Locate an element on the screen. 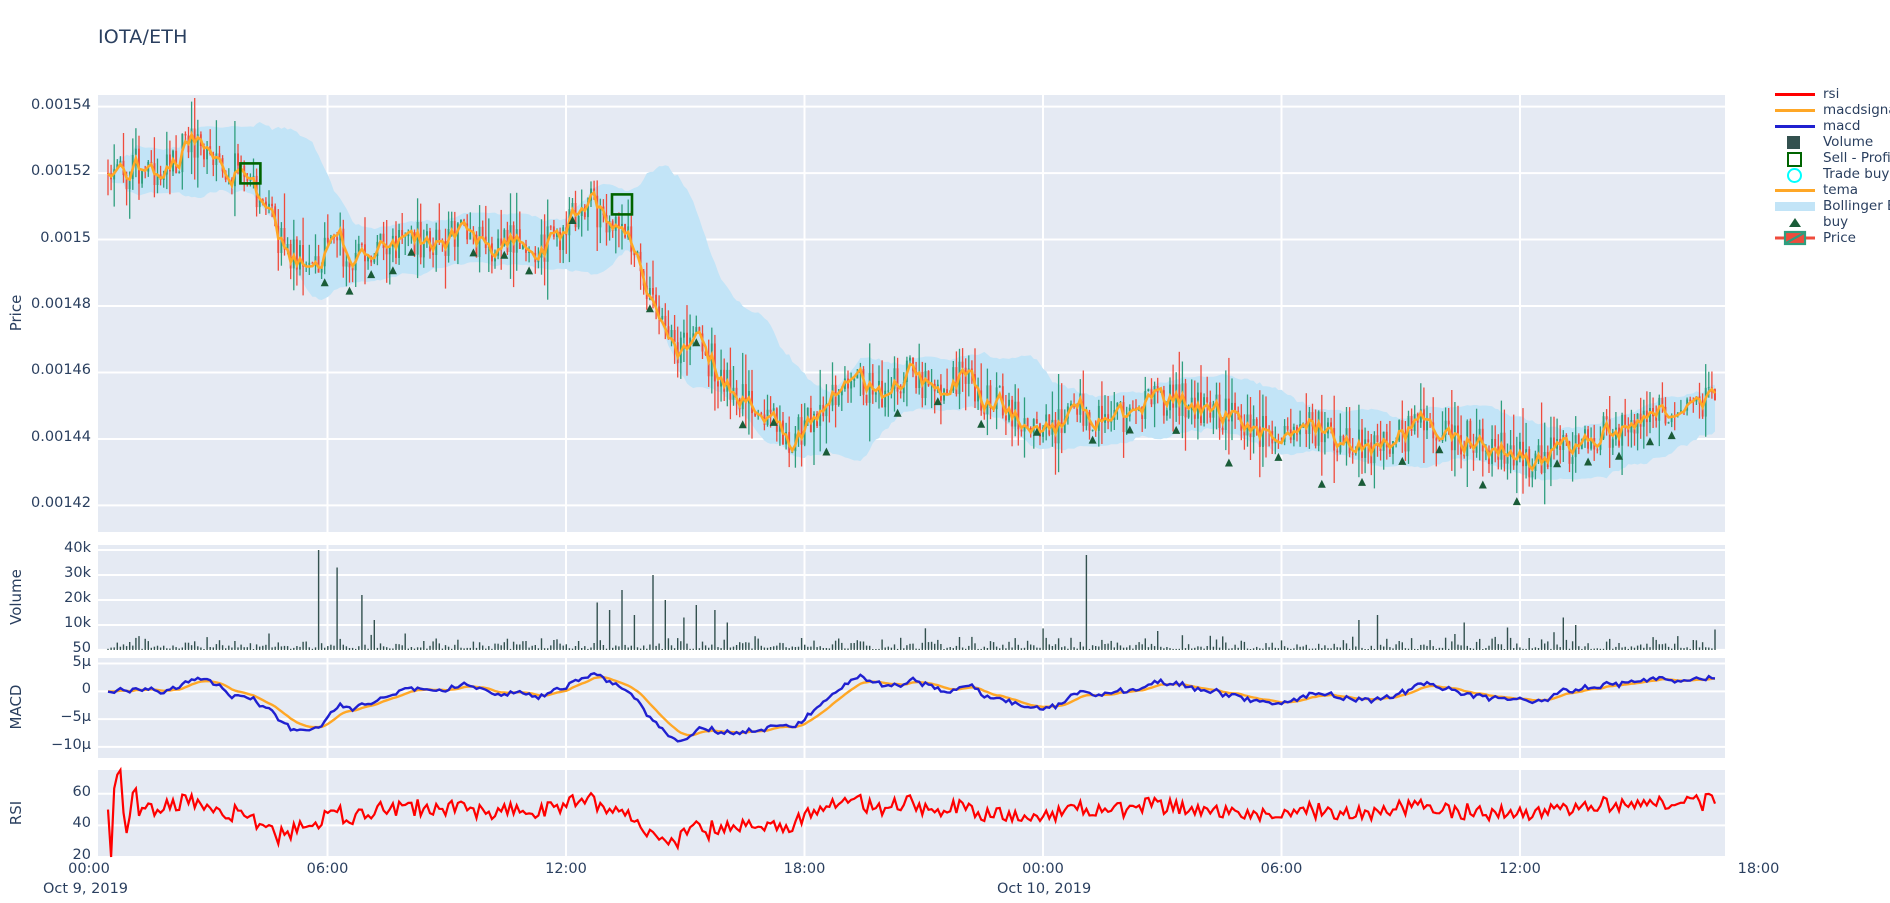  legend-item-rsi: rsi is located at coordinates (1830, 94).